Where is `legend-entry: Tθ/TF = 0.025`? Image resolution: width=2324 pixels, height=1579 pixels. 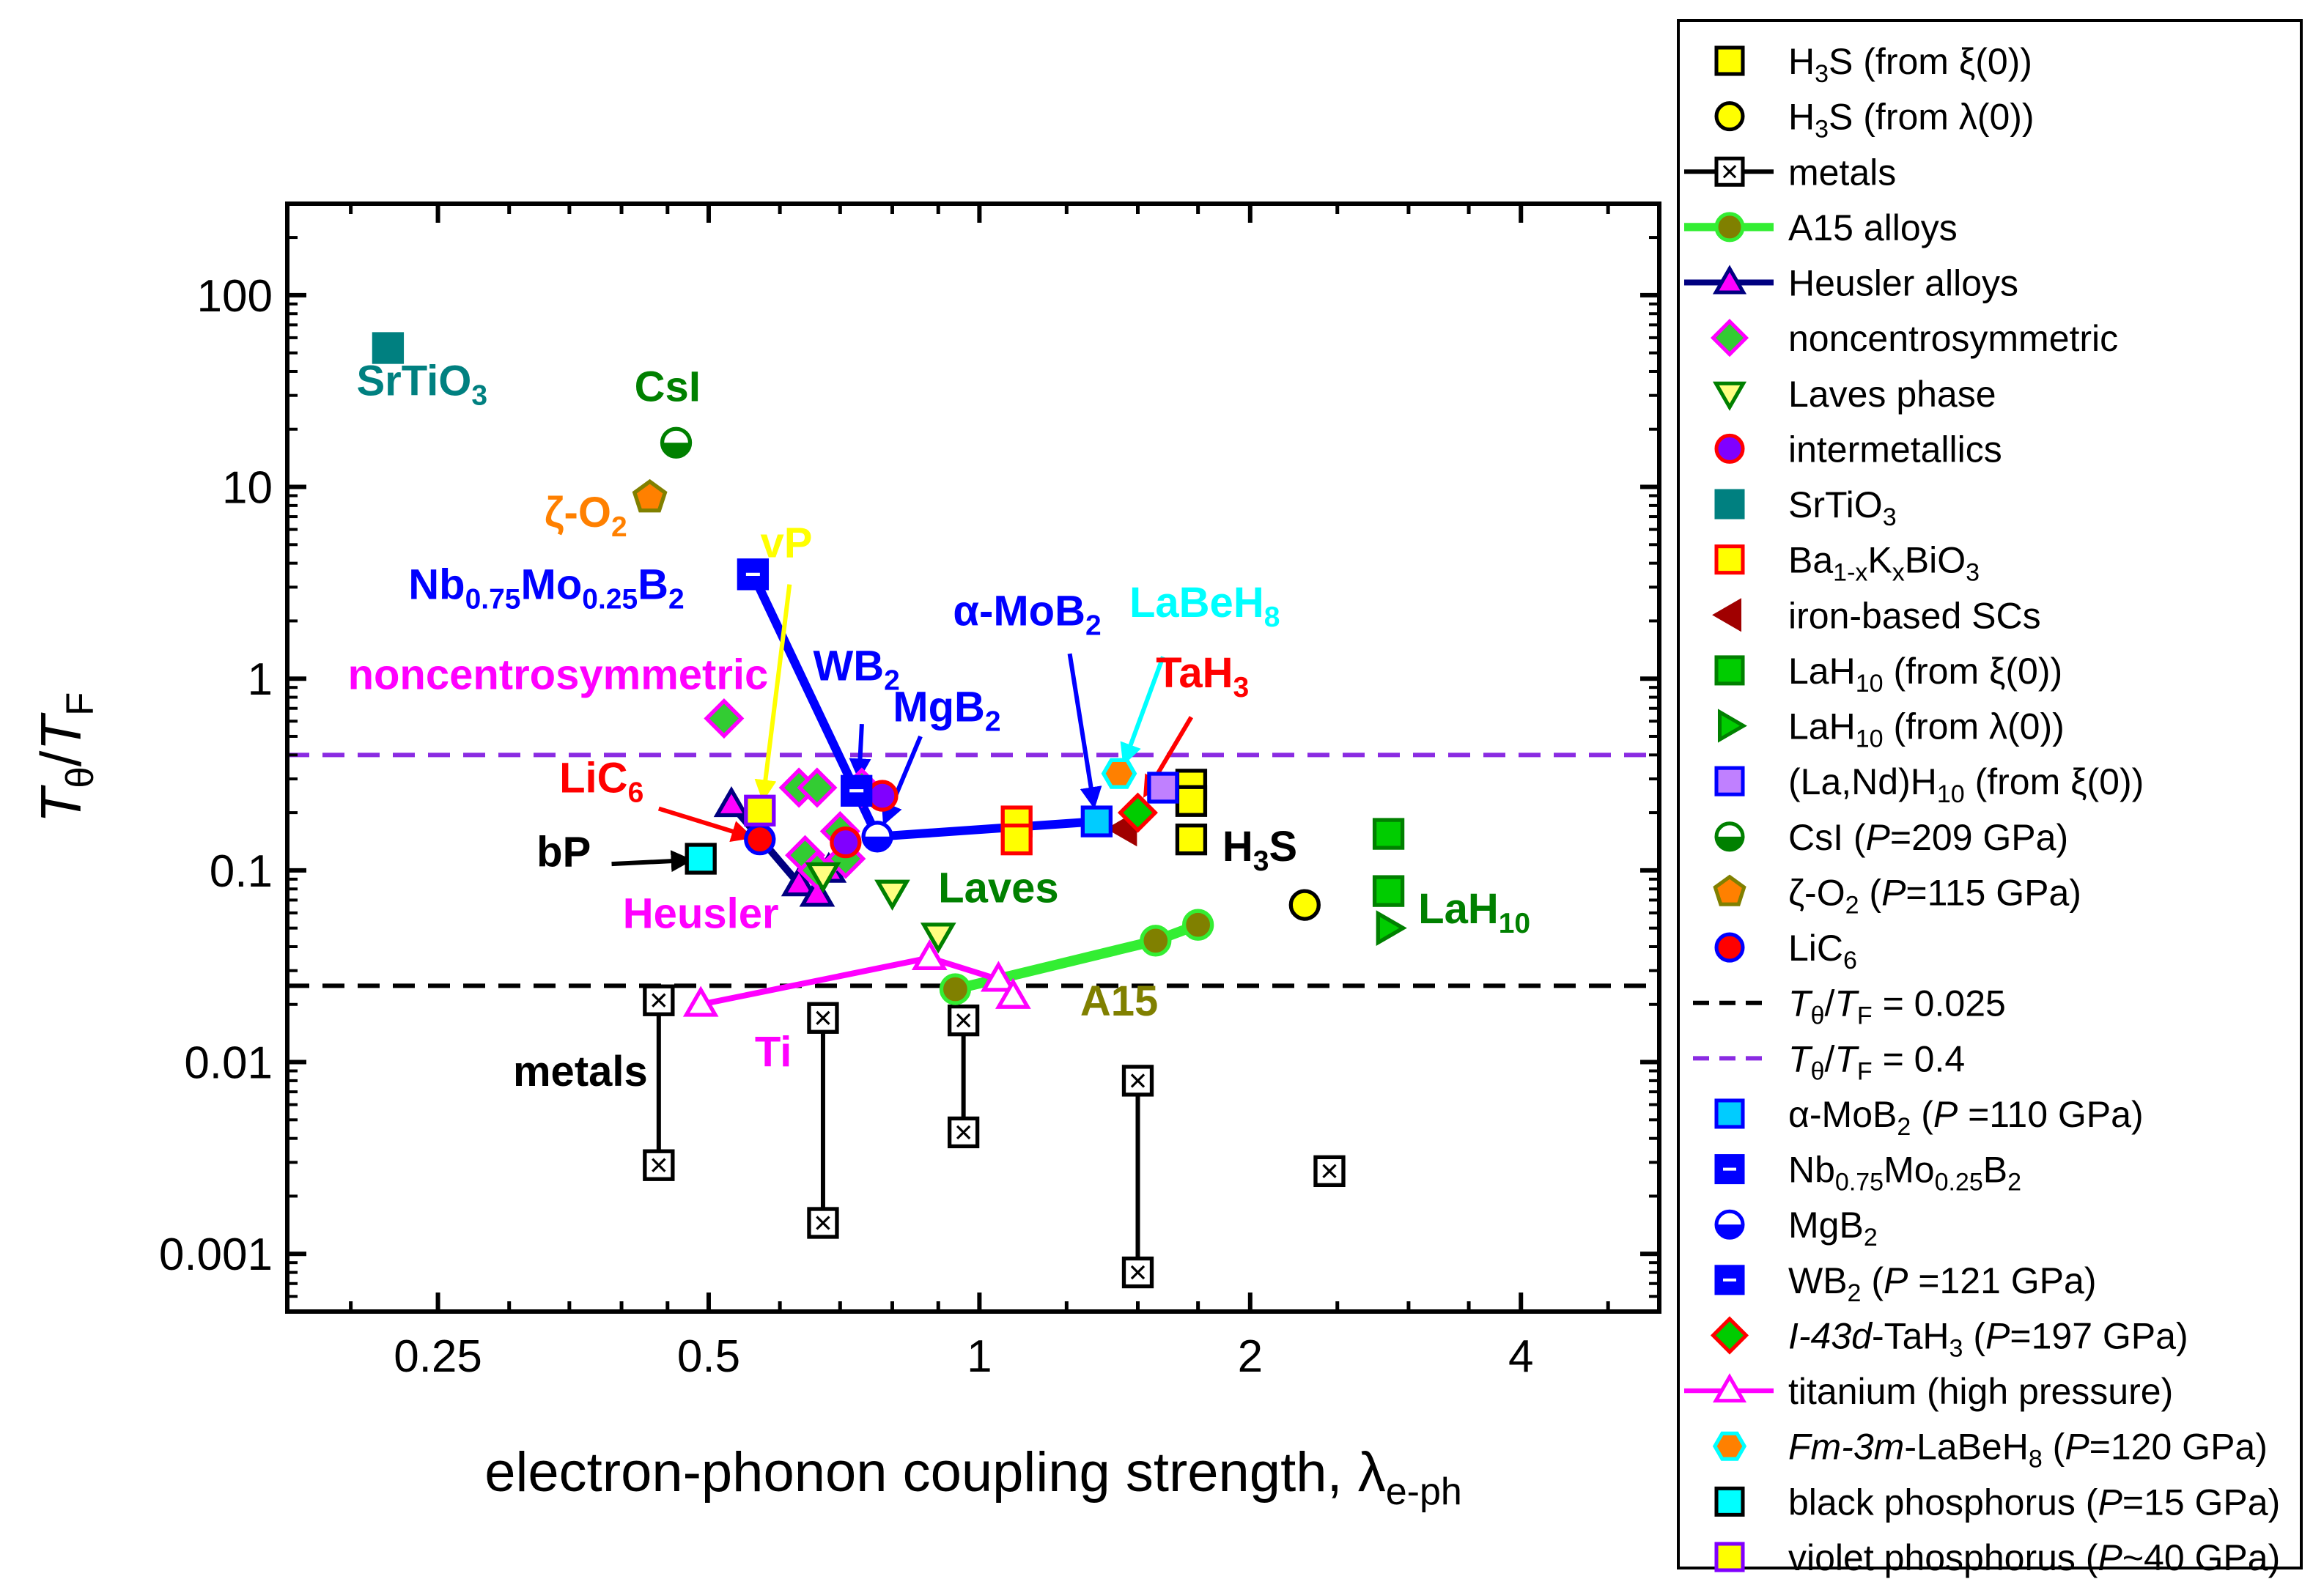
legend-entry: Tθ/TF = 0.025 is located at coordinates (1849, 1006).